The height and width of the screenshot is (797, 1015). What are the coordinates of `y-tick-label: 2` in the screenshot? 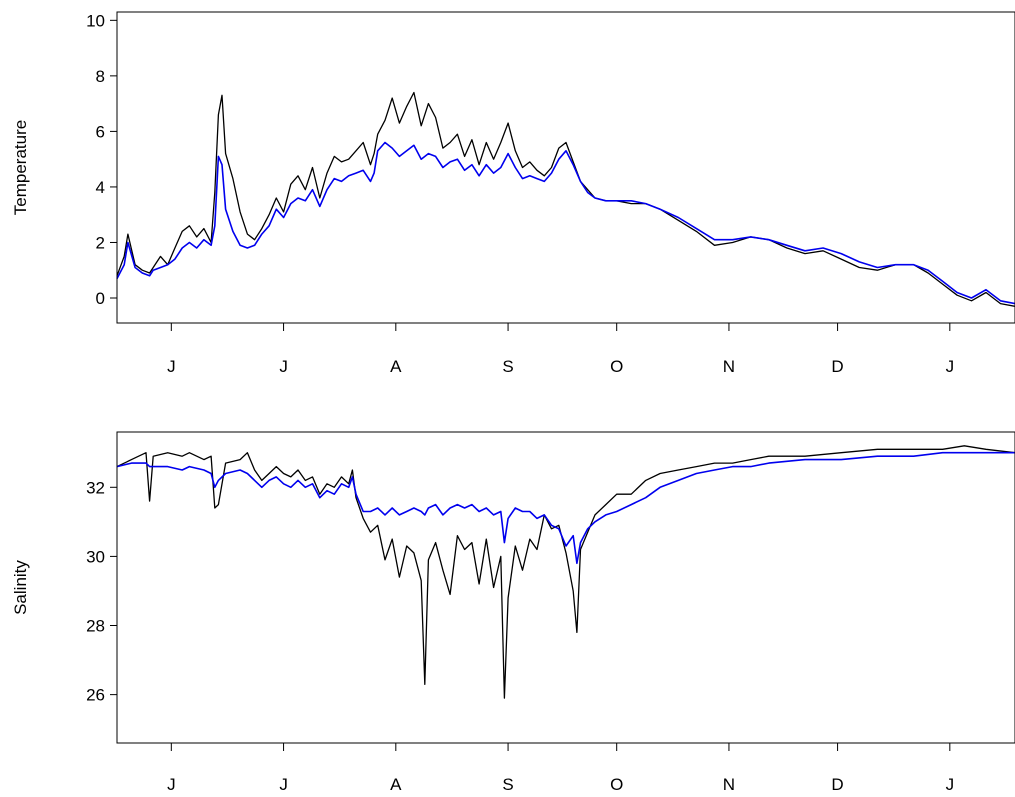 It's located at (100, 242).